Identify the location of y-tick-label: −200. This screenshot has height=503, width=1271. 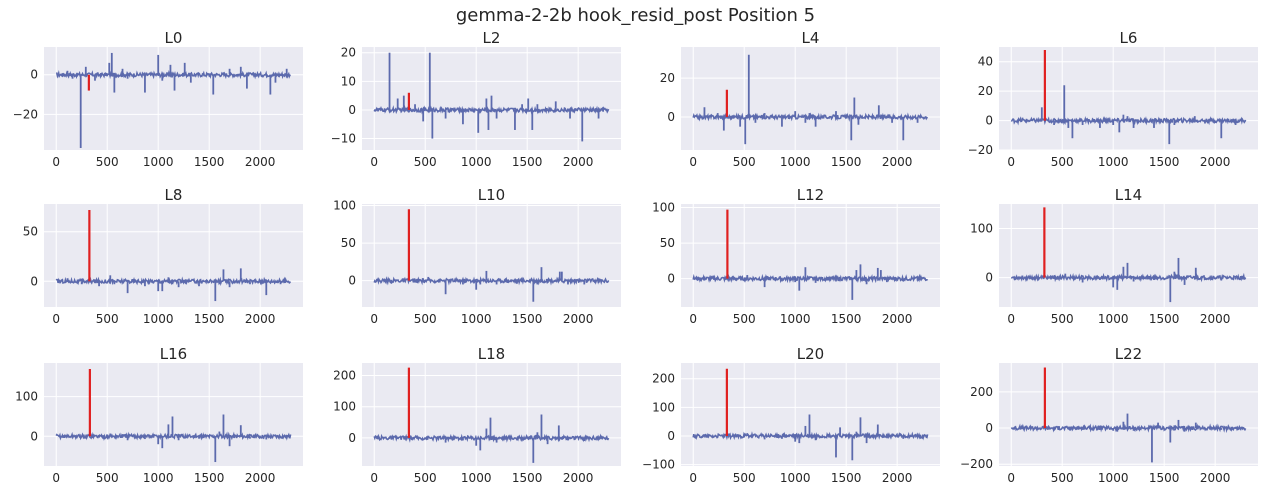
(976, 464).